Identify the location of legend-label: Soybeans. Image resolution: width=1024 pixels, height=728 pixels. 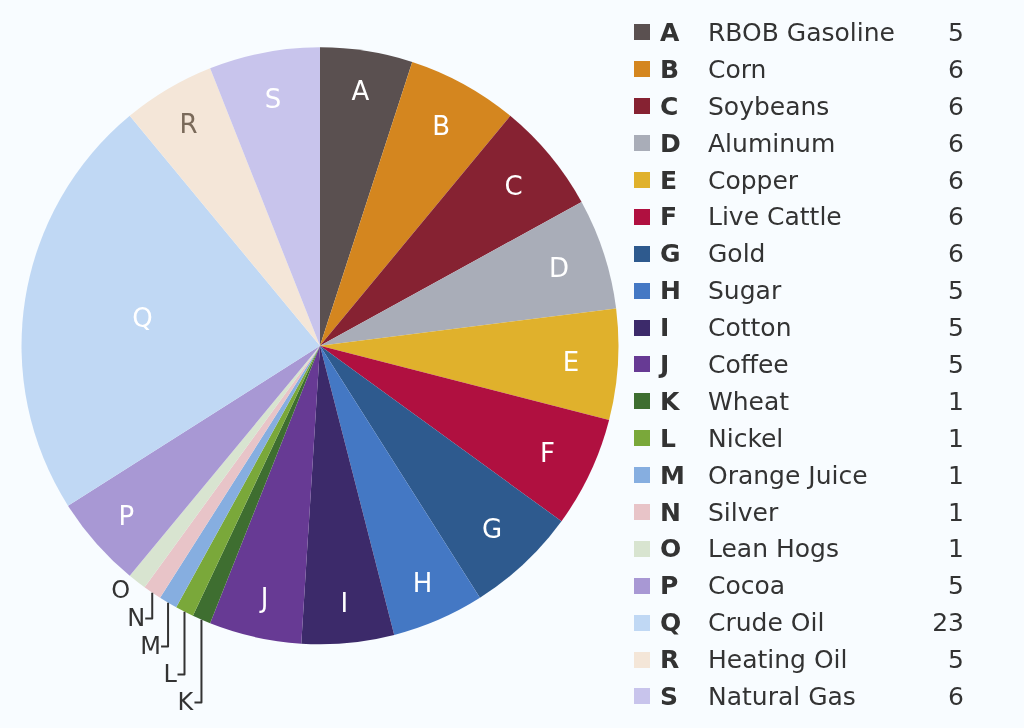
(769, 106).